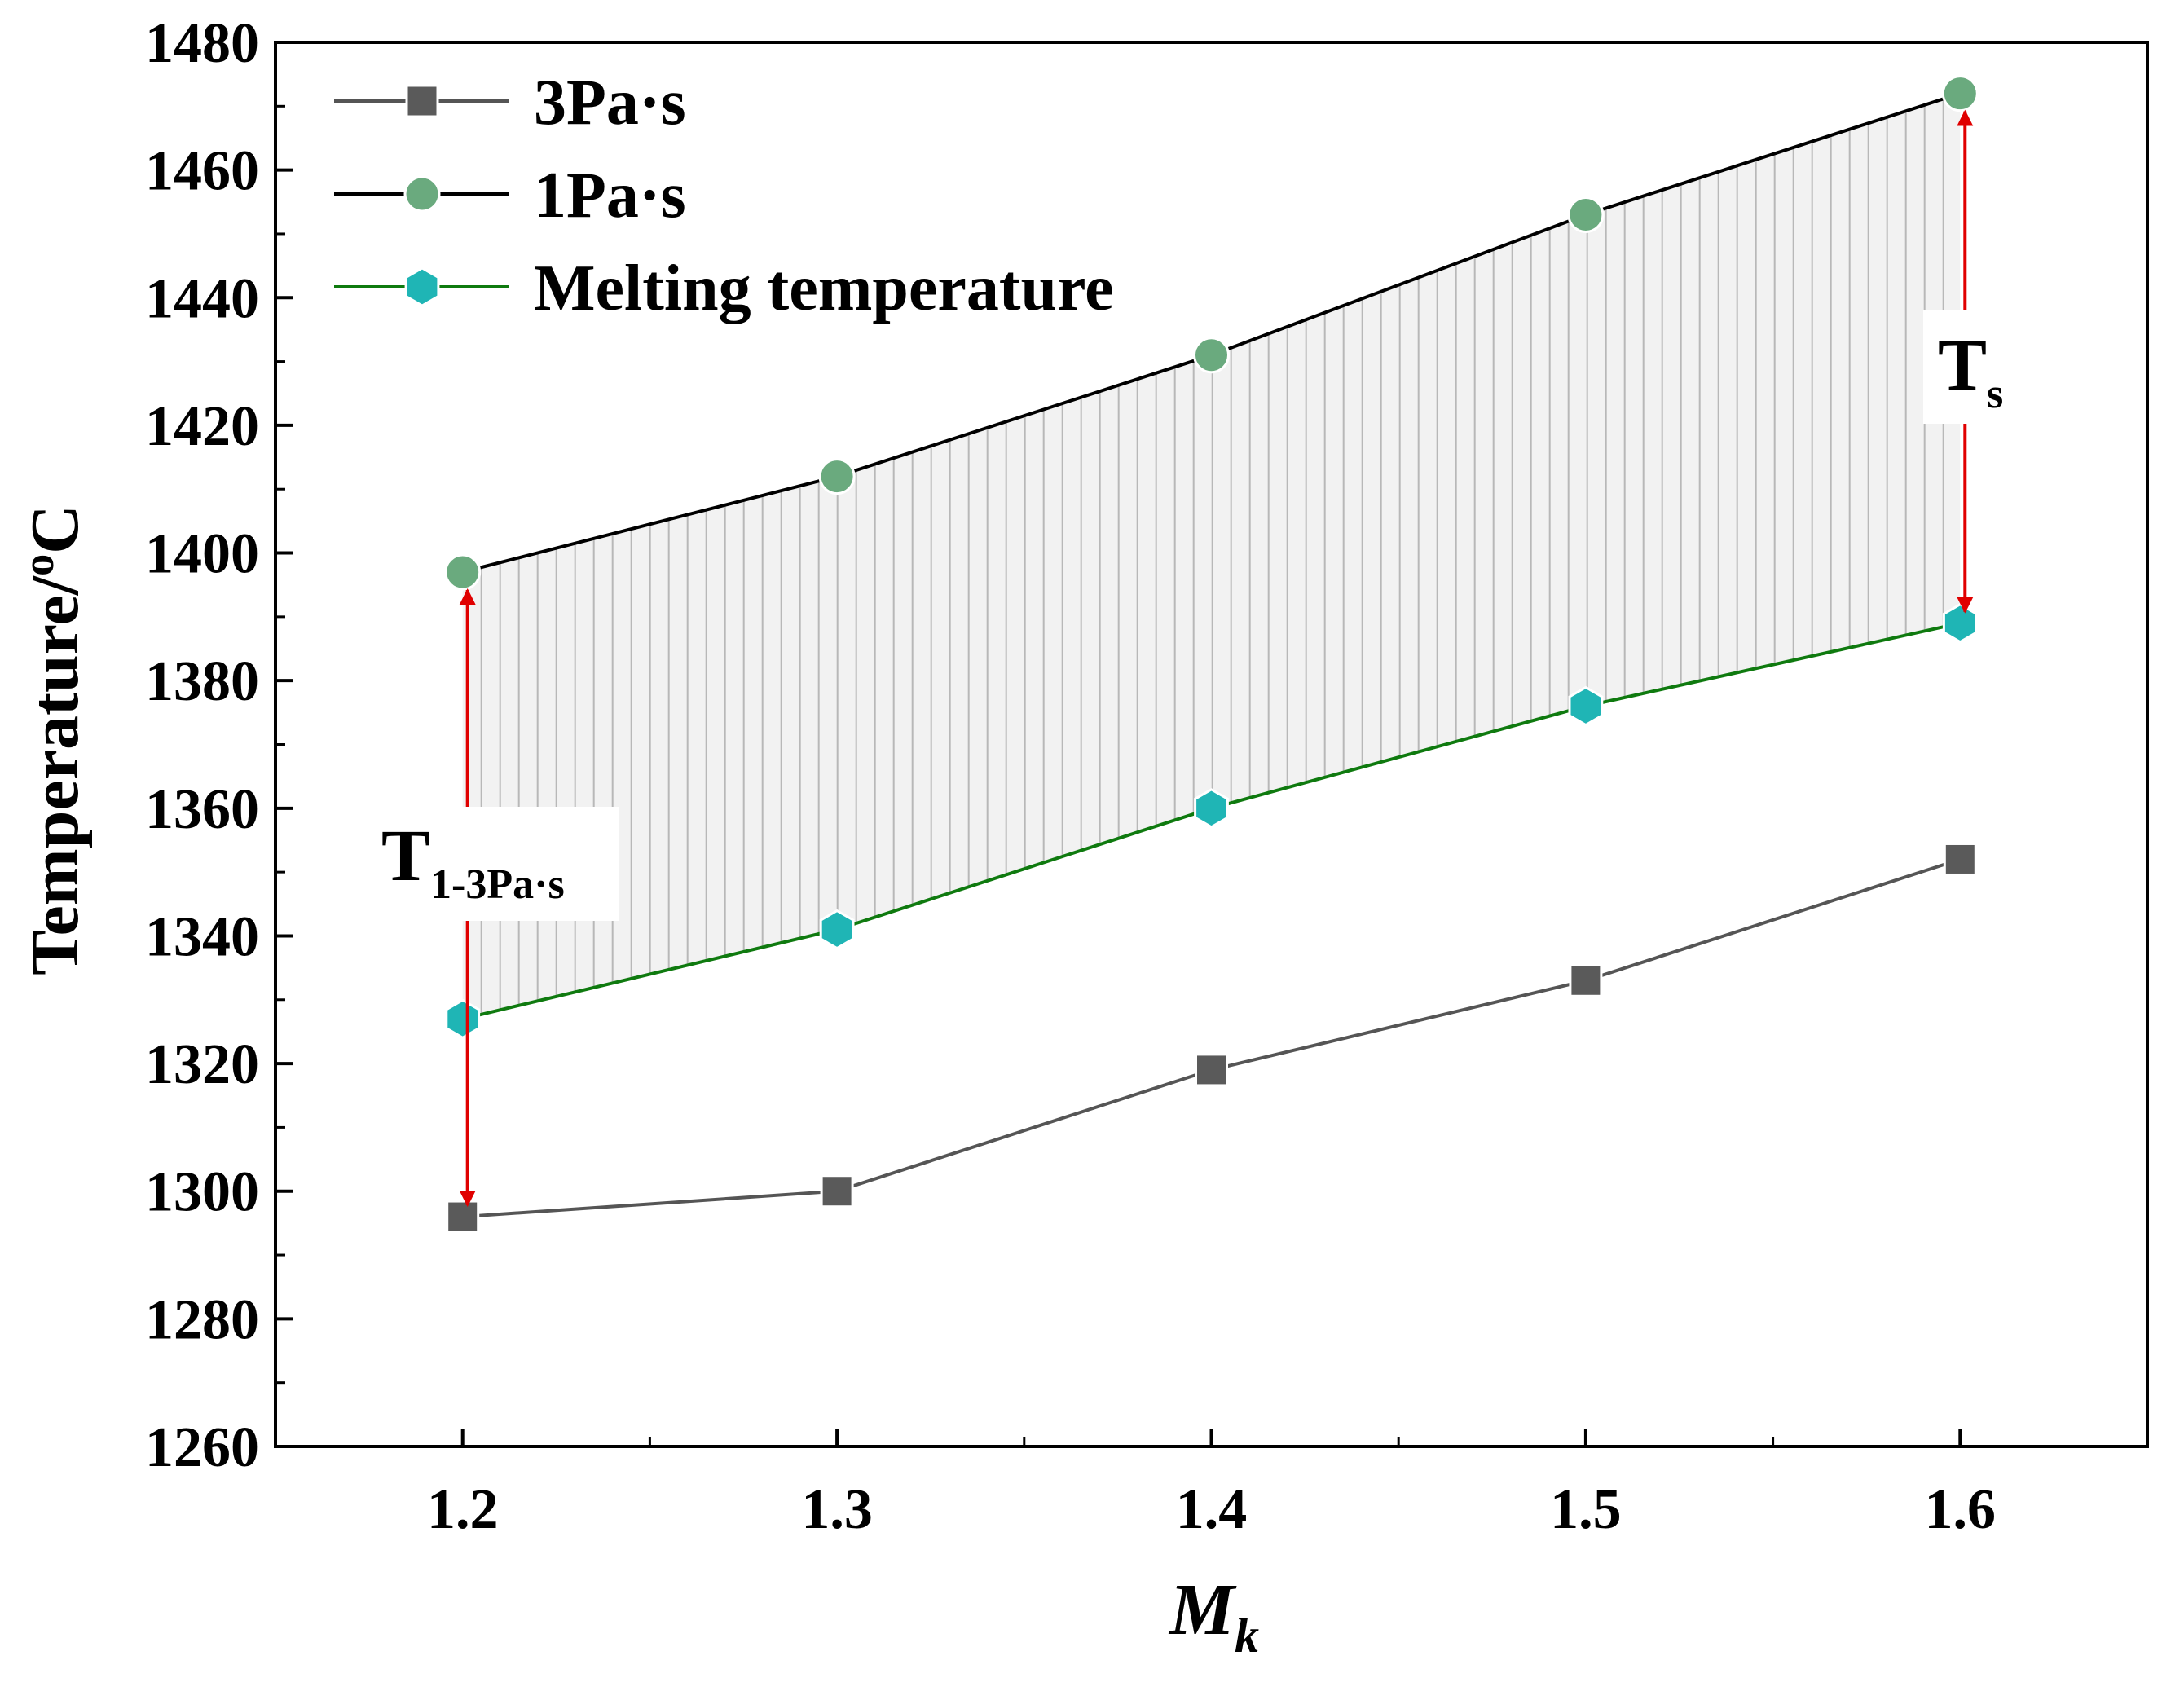 Image resolution: width=2184 pixels, height=1682 pixels. I want to click on annotation-sub: s, so click(1995, 394).